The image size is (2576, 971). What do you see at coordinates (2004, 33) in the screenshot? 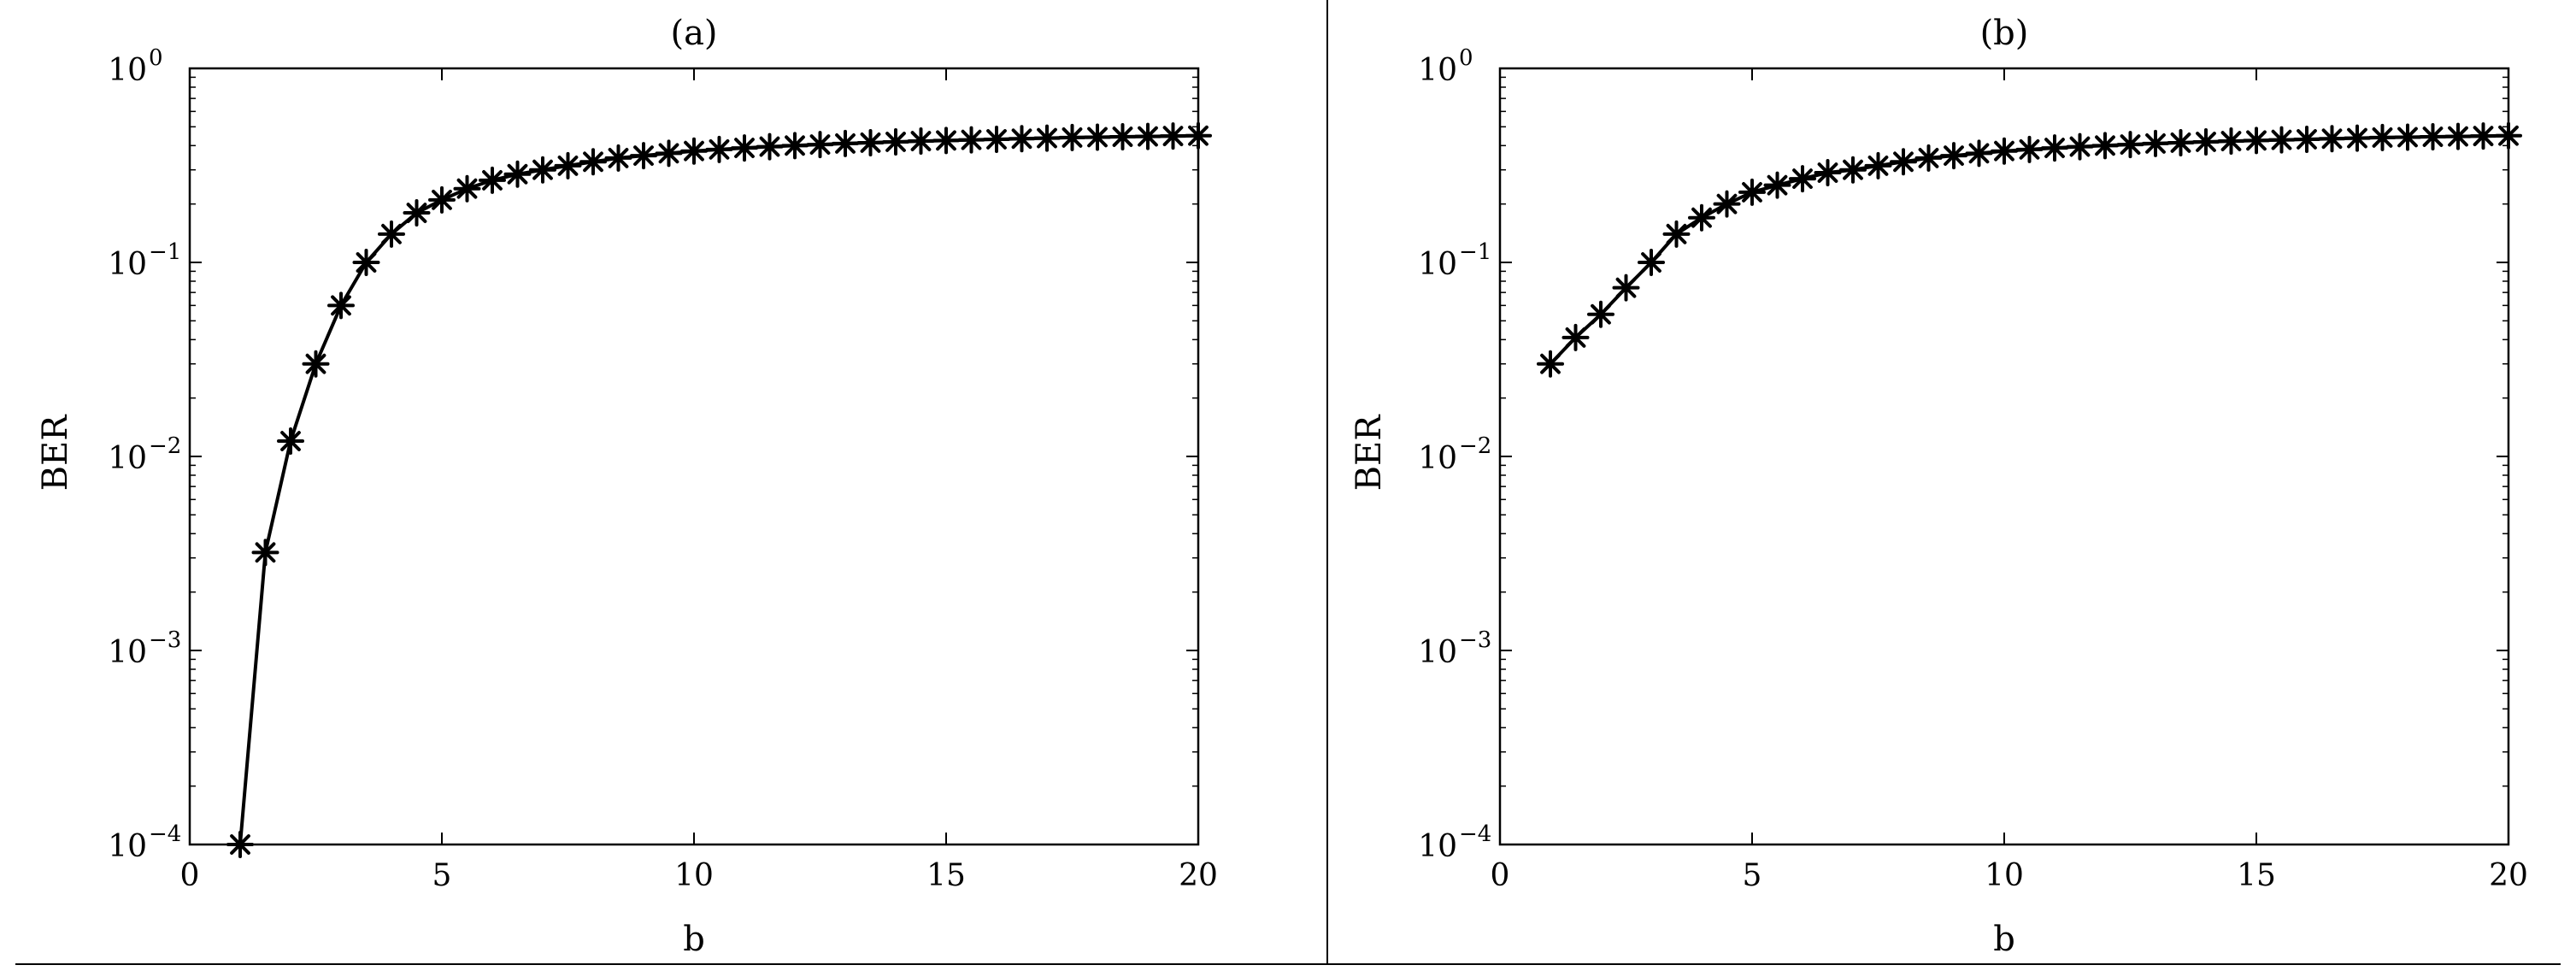
I see `chart-title: (b)` at bounding box center [2004, 33].